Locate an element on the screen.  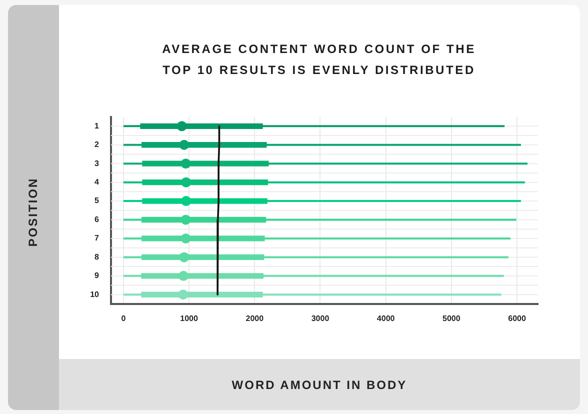
y-tick-label: 5 is located at coordinates (97, 201).